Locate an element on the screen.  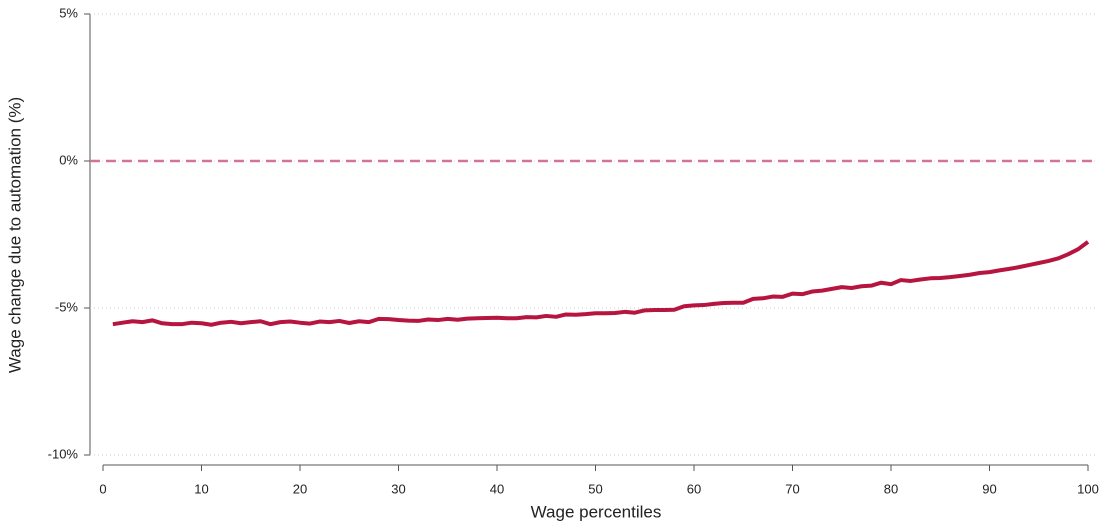
x-tick-label: 0 is located at coordinates (102, 488).